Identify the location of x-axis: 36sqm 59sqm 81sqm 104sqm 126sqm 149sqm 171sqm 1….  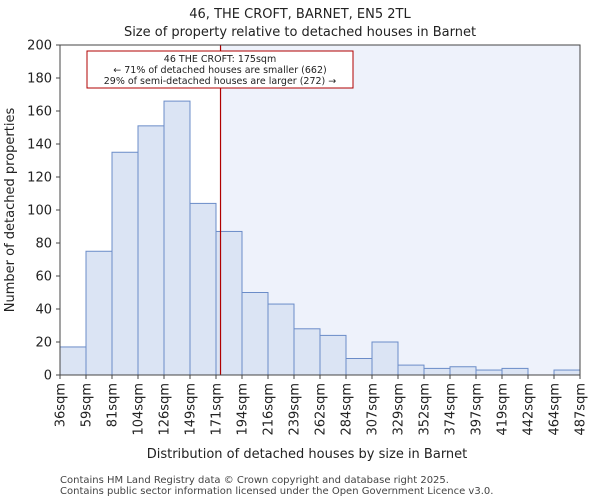
(321, 405).